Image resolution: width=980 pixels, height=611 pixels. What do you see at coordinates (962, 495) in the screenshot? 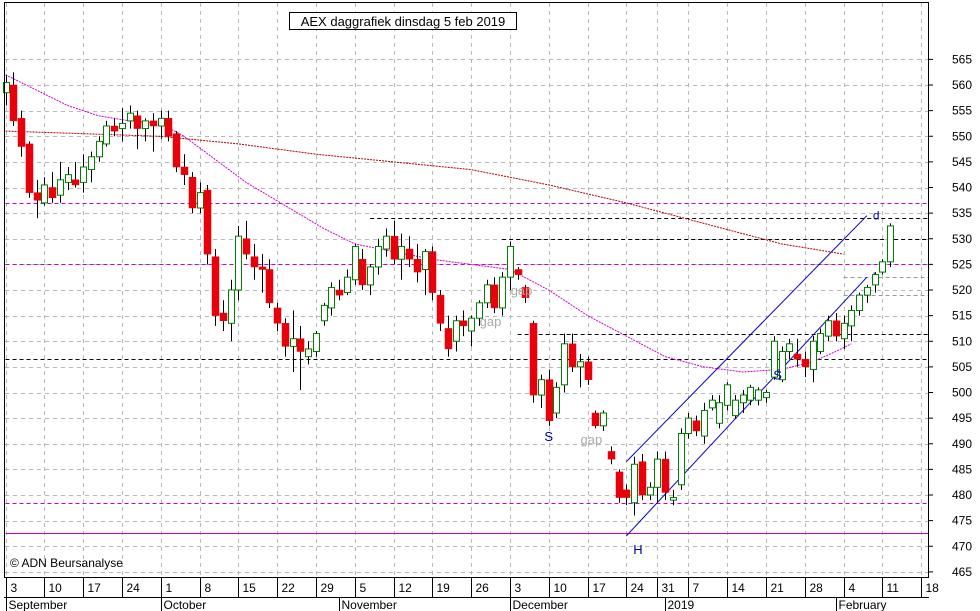
I see `y-tick-label: 480` at bounding box center [962, 495].